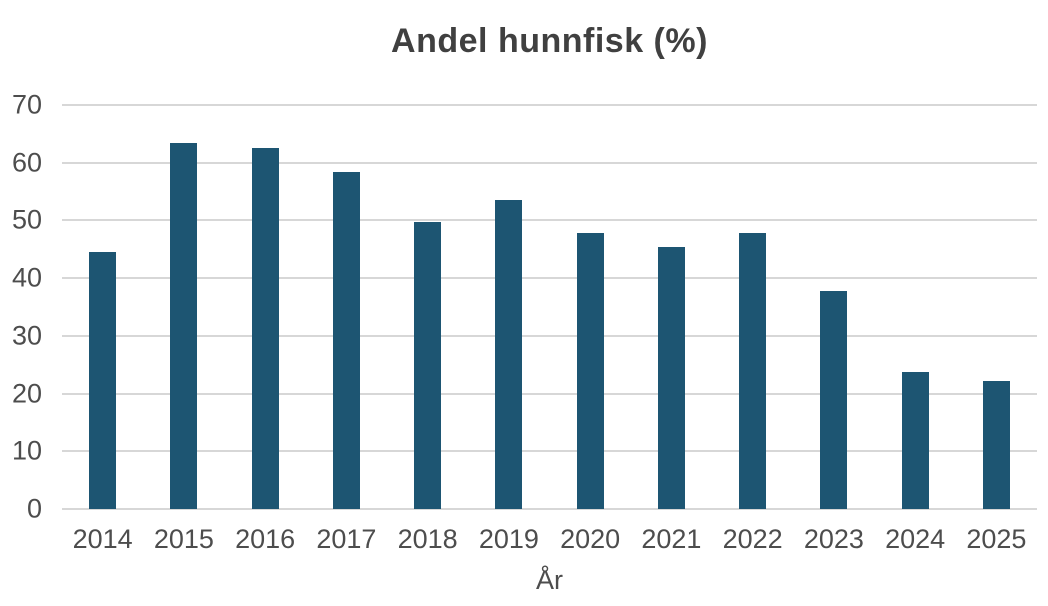 This screenshot has height=606, width=1048. I want to click on x-tick-label: 2017, so click(346, 539).